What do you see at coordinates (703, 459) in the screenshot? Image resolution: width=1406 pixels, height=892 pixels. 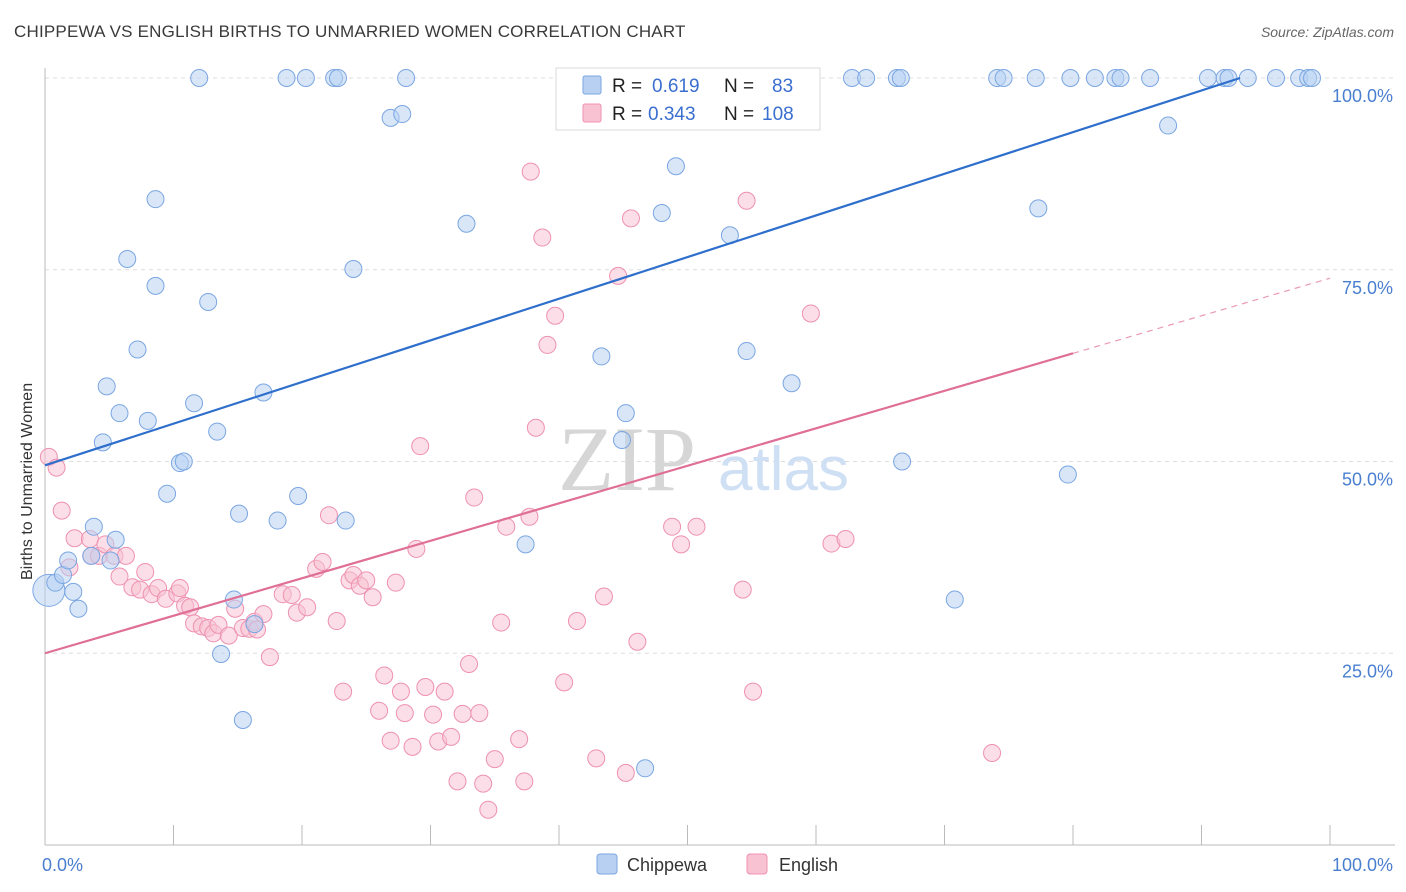 I see `watermark: ZIP atlas` at bounding box center [703, 459].